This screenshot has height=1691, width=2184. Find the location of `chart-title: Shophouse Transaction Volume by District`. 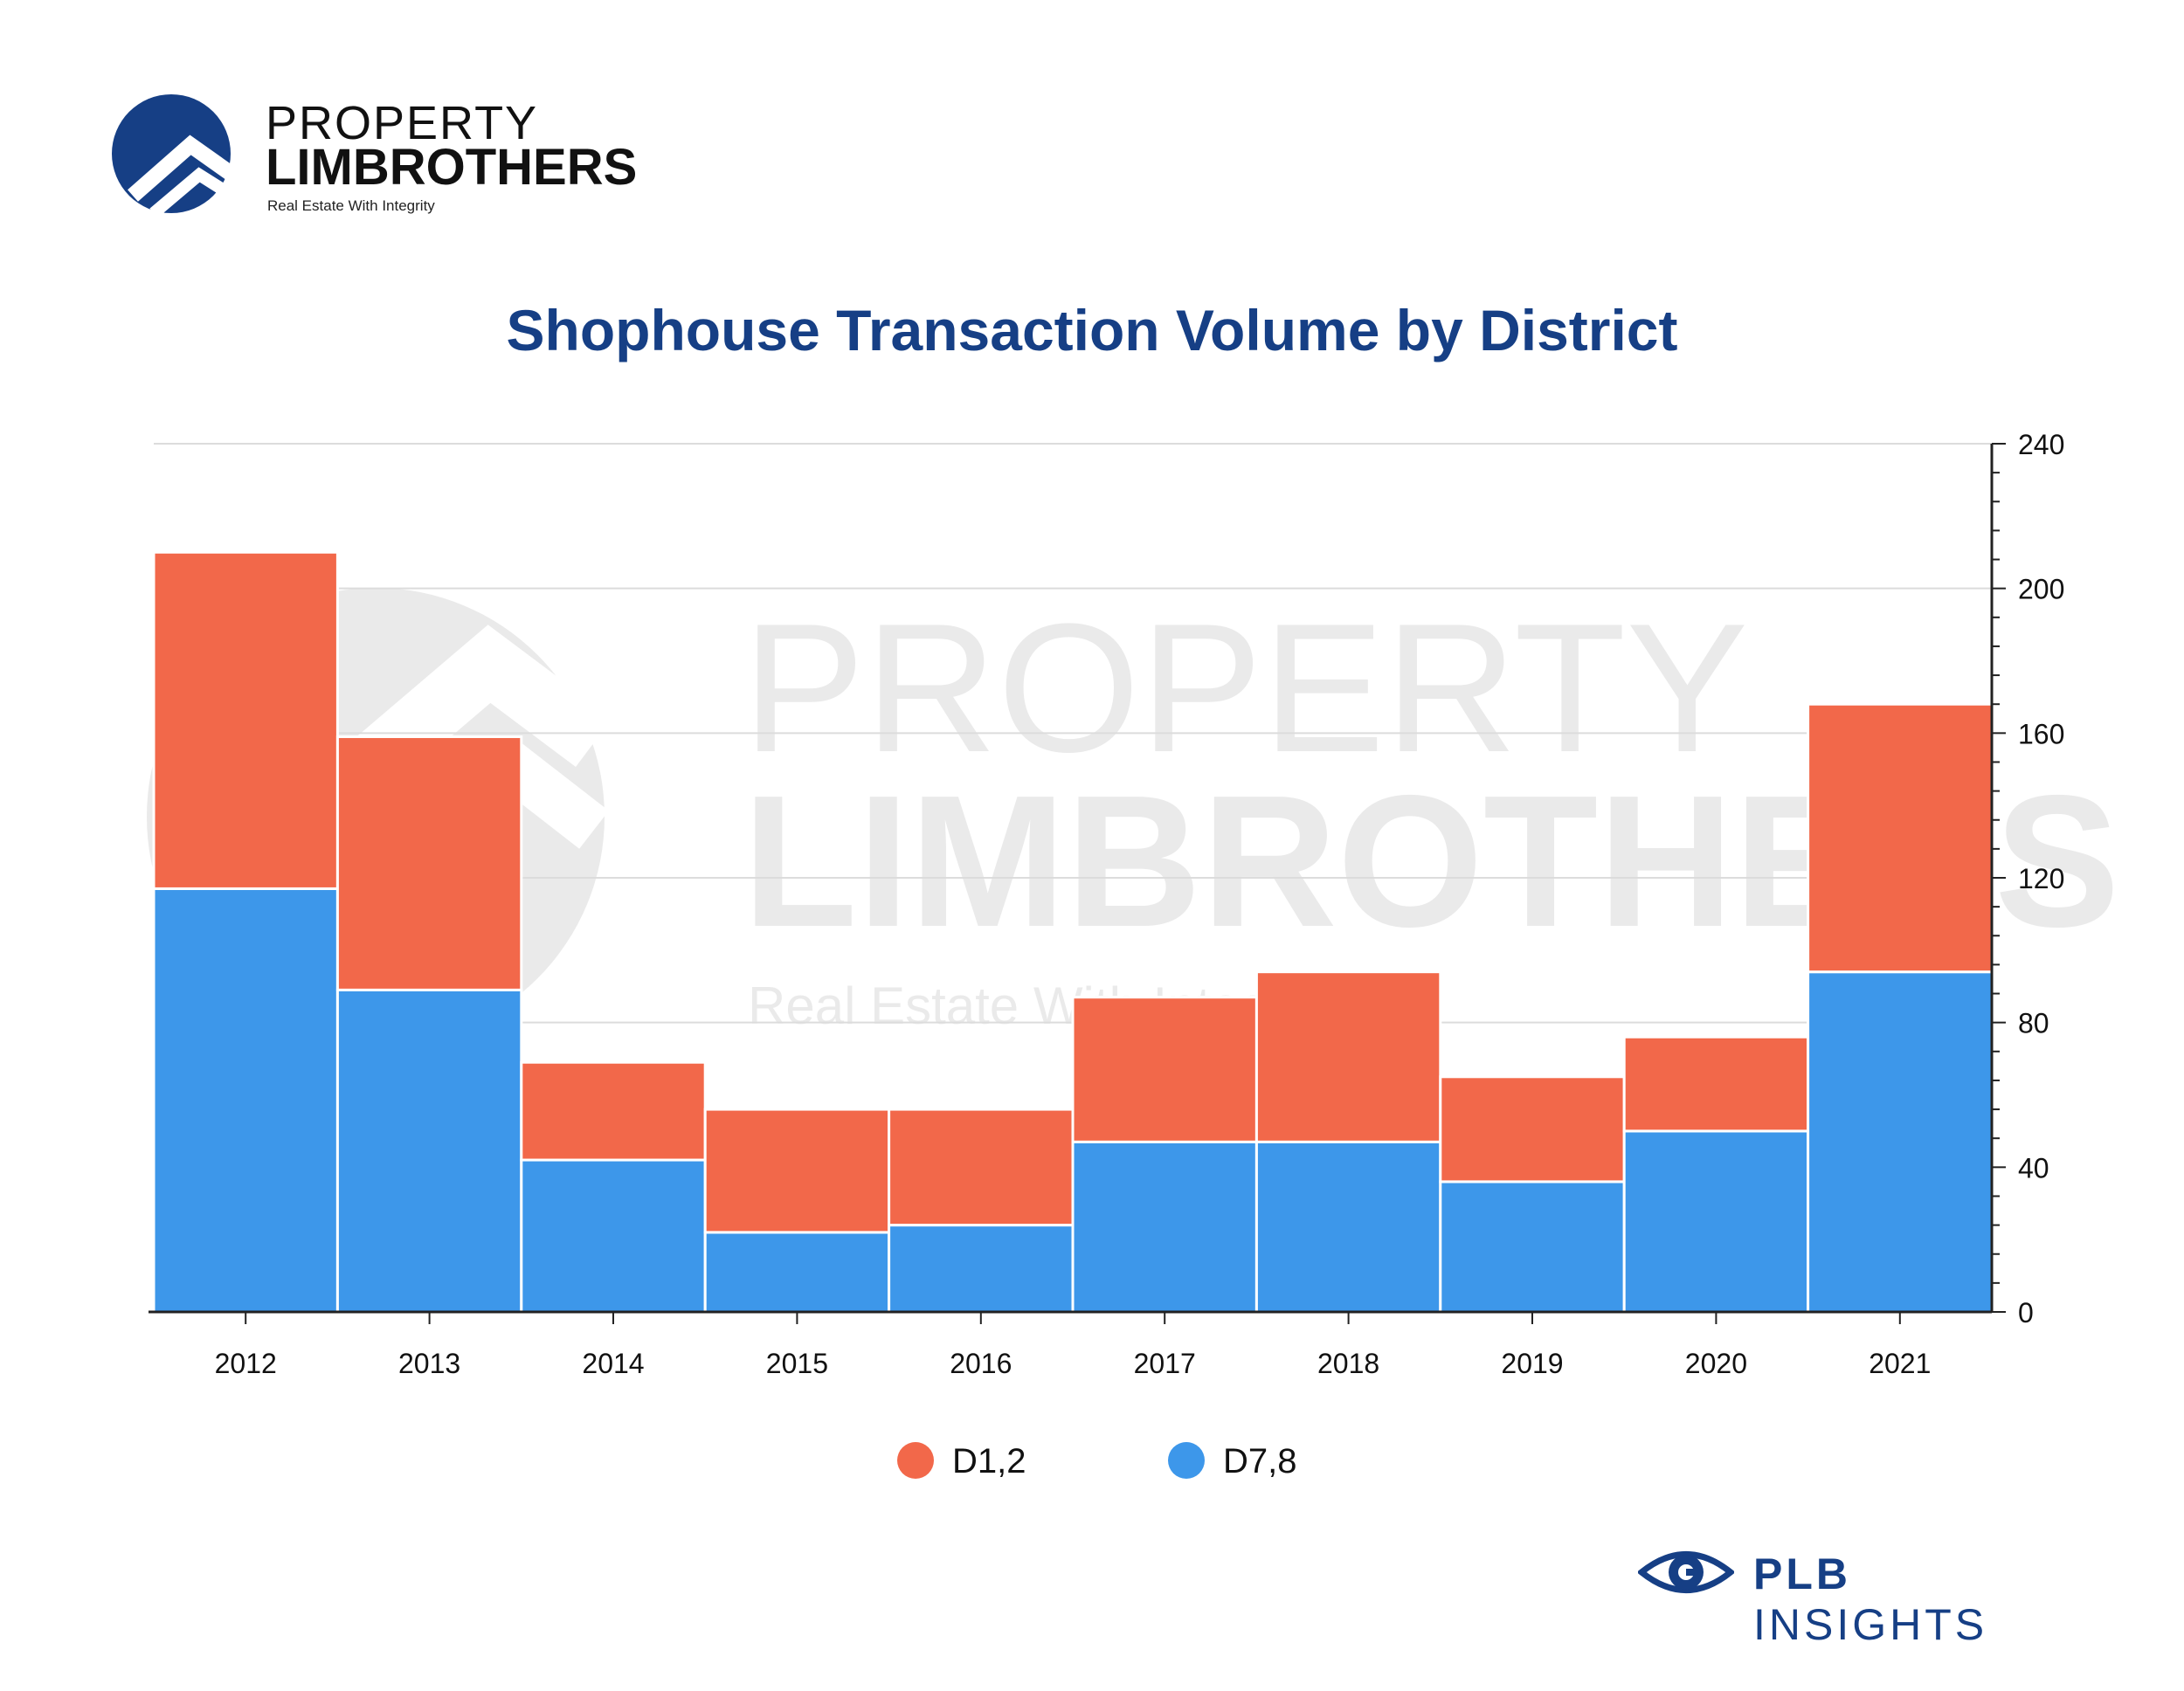

chart-title: Shophouse Transaction Volume by District is located at coordinates (1092, 330).